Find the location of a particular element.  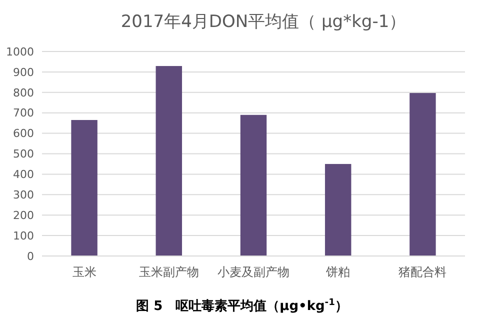

y-tick-label: 200 is located at coordinates (23, 215).